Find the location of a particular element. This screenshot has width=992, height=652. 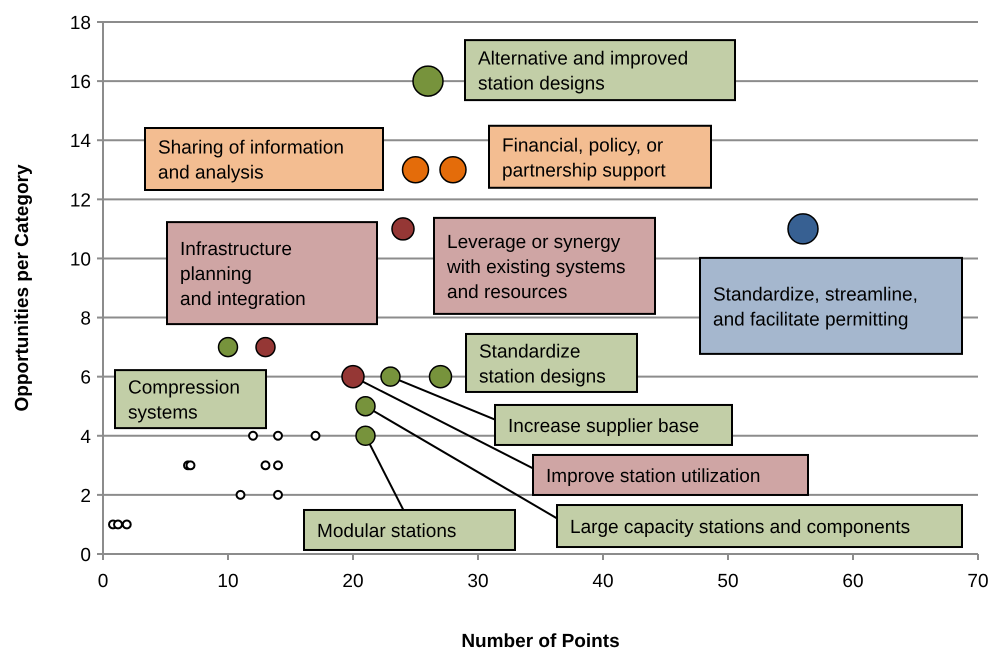

annotation: Compression systems is located at coordinates (184, 401).